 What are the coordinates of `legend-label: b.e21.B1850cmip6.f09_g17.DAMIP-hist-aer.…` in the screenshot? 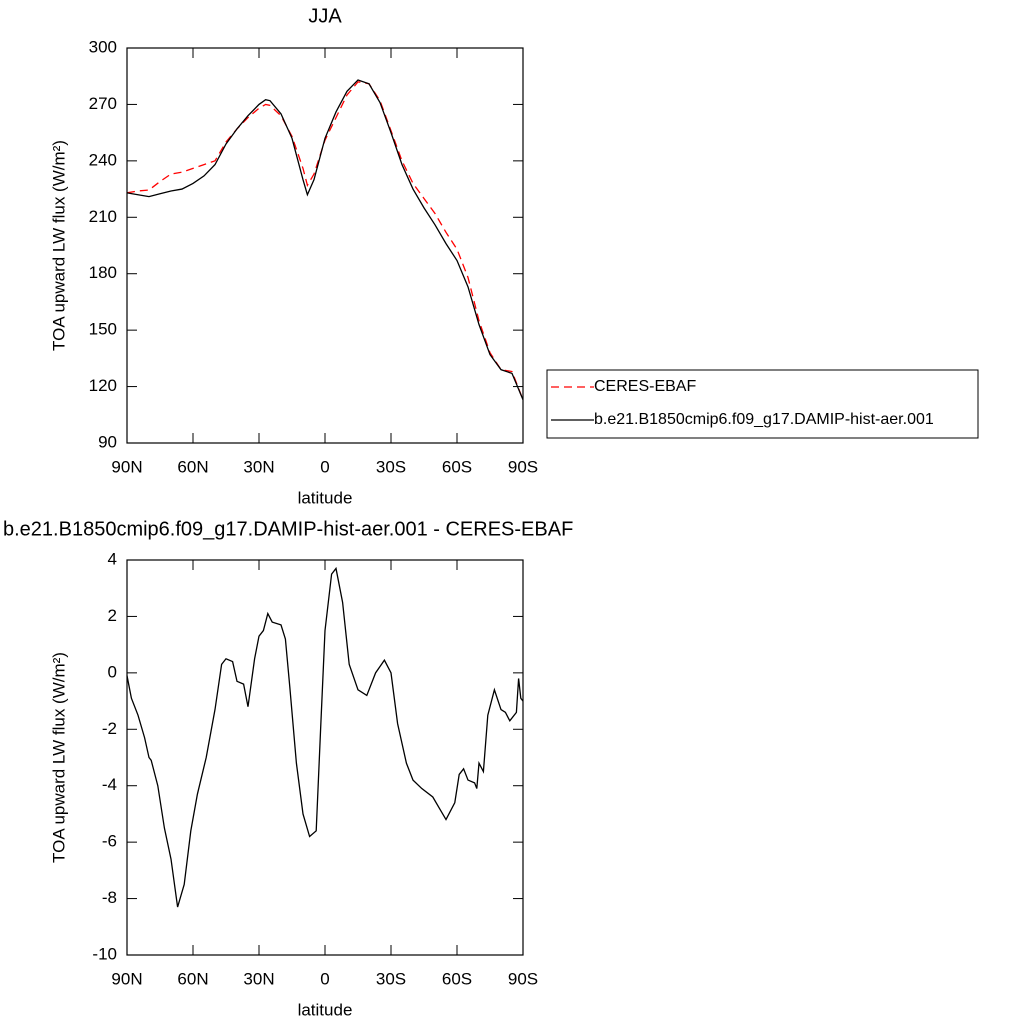 It's located at (764, 419).